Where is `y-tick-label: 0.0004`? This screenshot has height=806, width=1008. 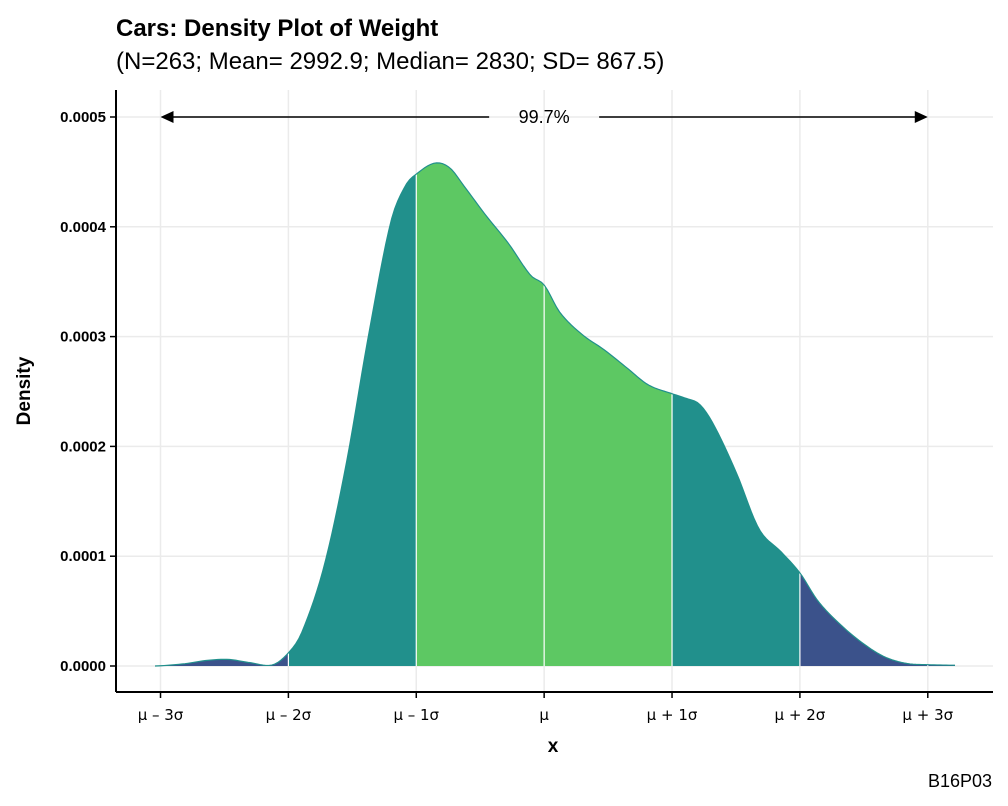
y-tick-label: 0.0004 is located at coordinates (83, 227).